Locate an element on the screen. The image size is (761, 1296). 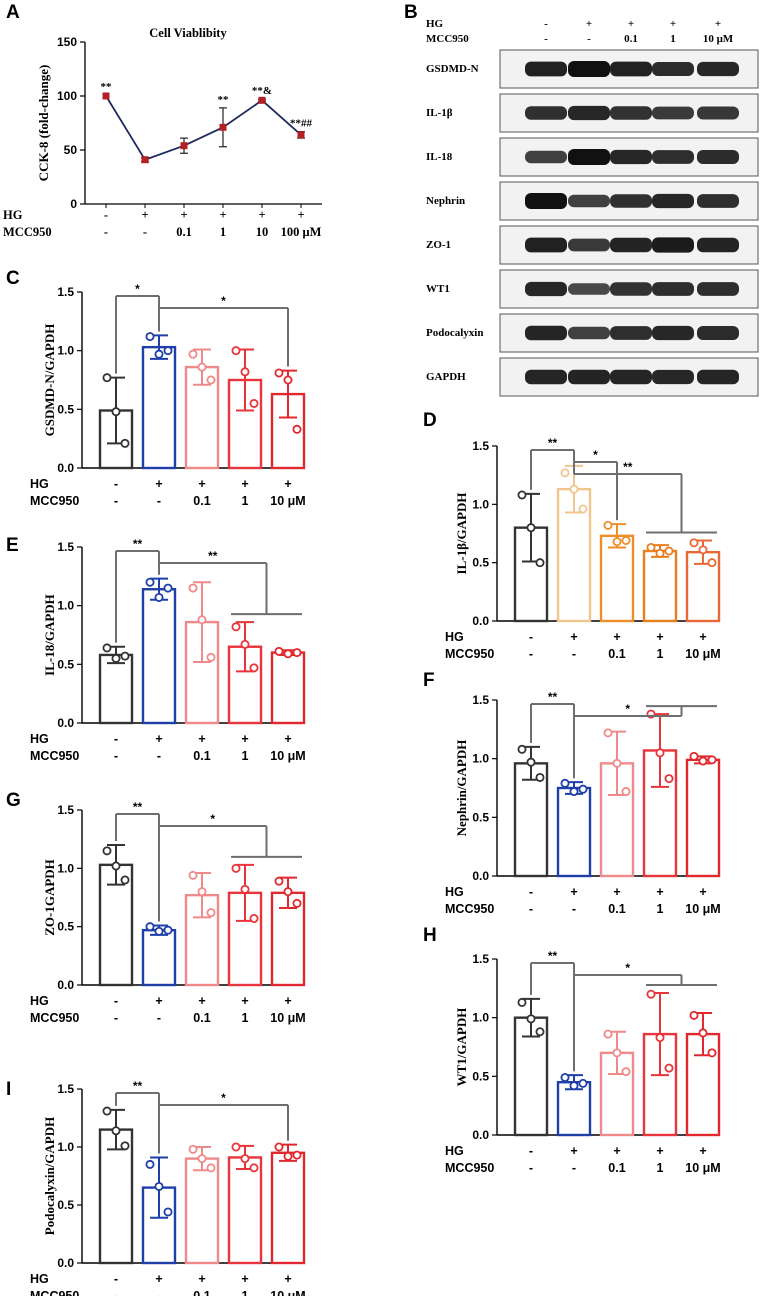
band-label: Nephrin is located at coordinates (445, 201).